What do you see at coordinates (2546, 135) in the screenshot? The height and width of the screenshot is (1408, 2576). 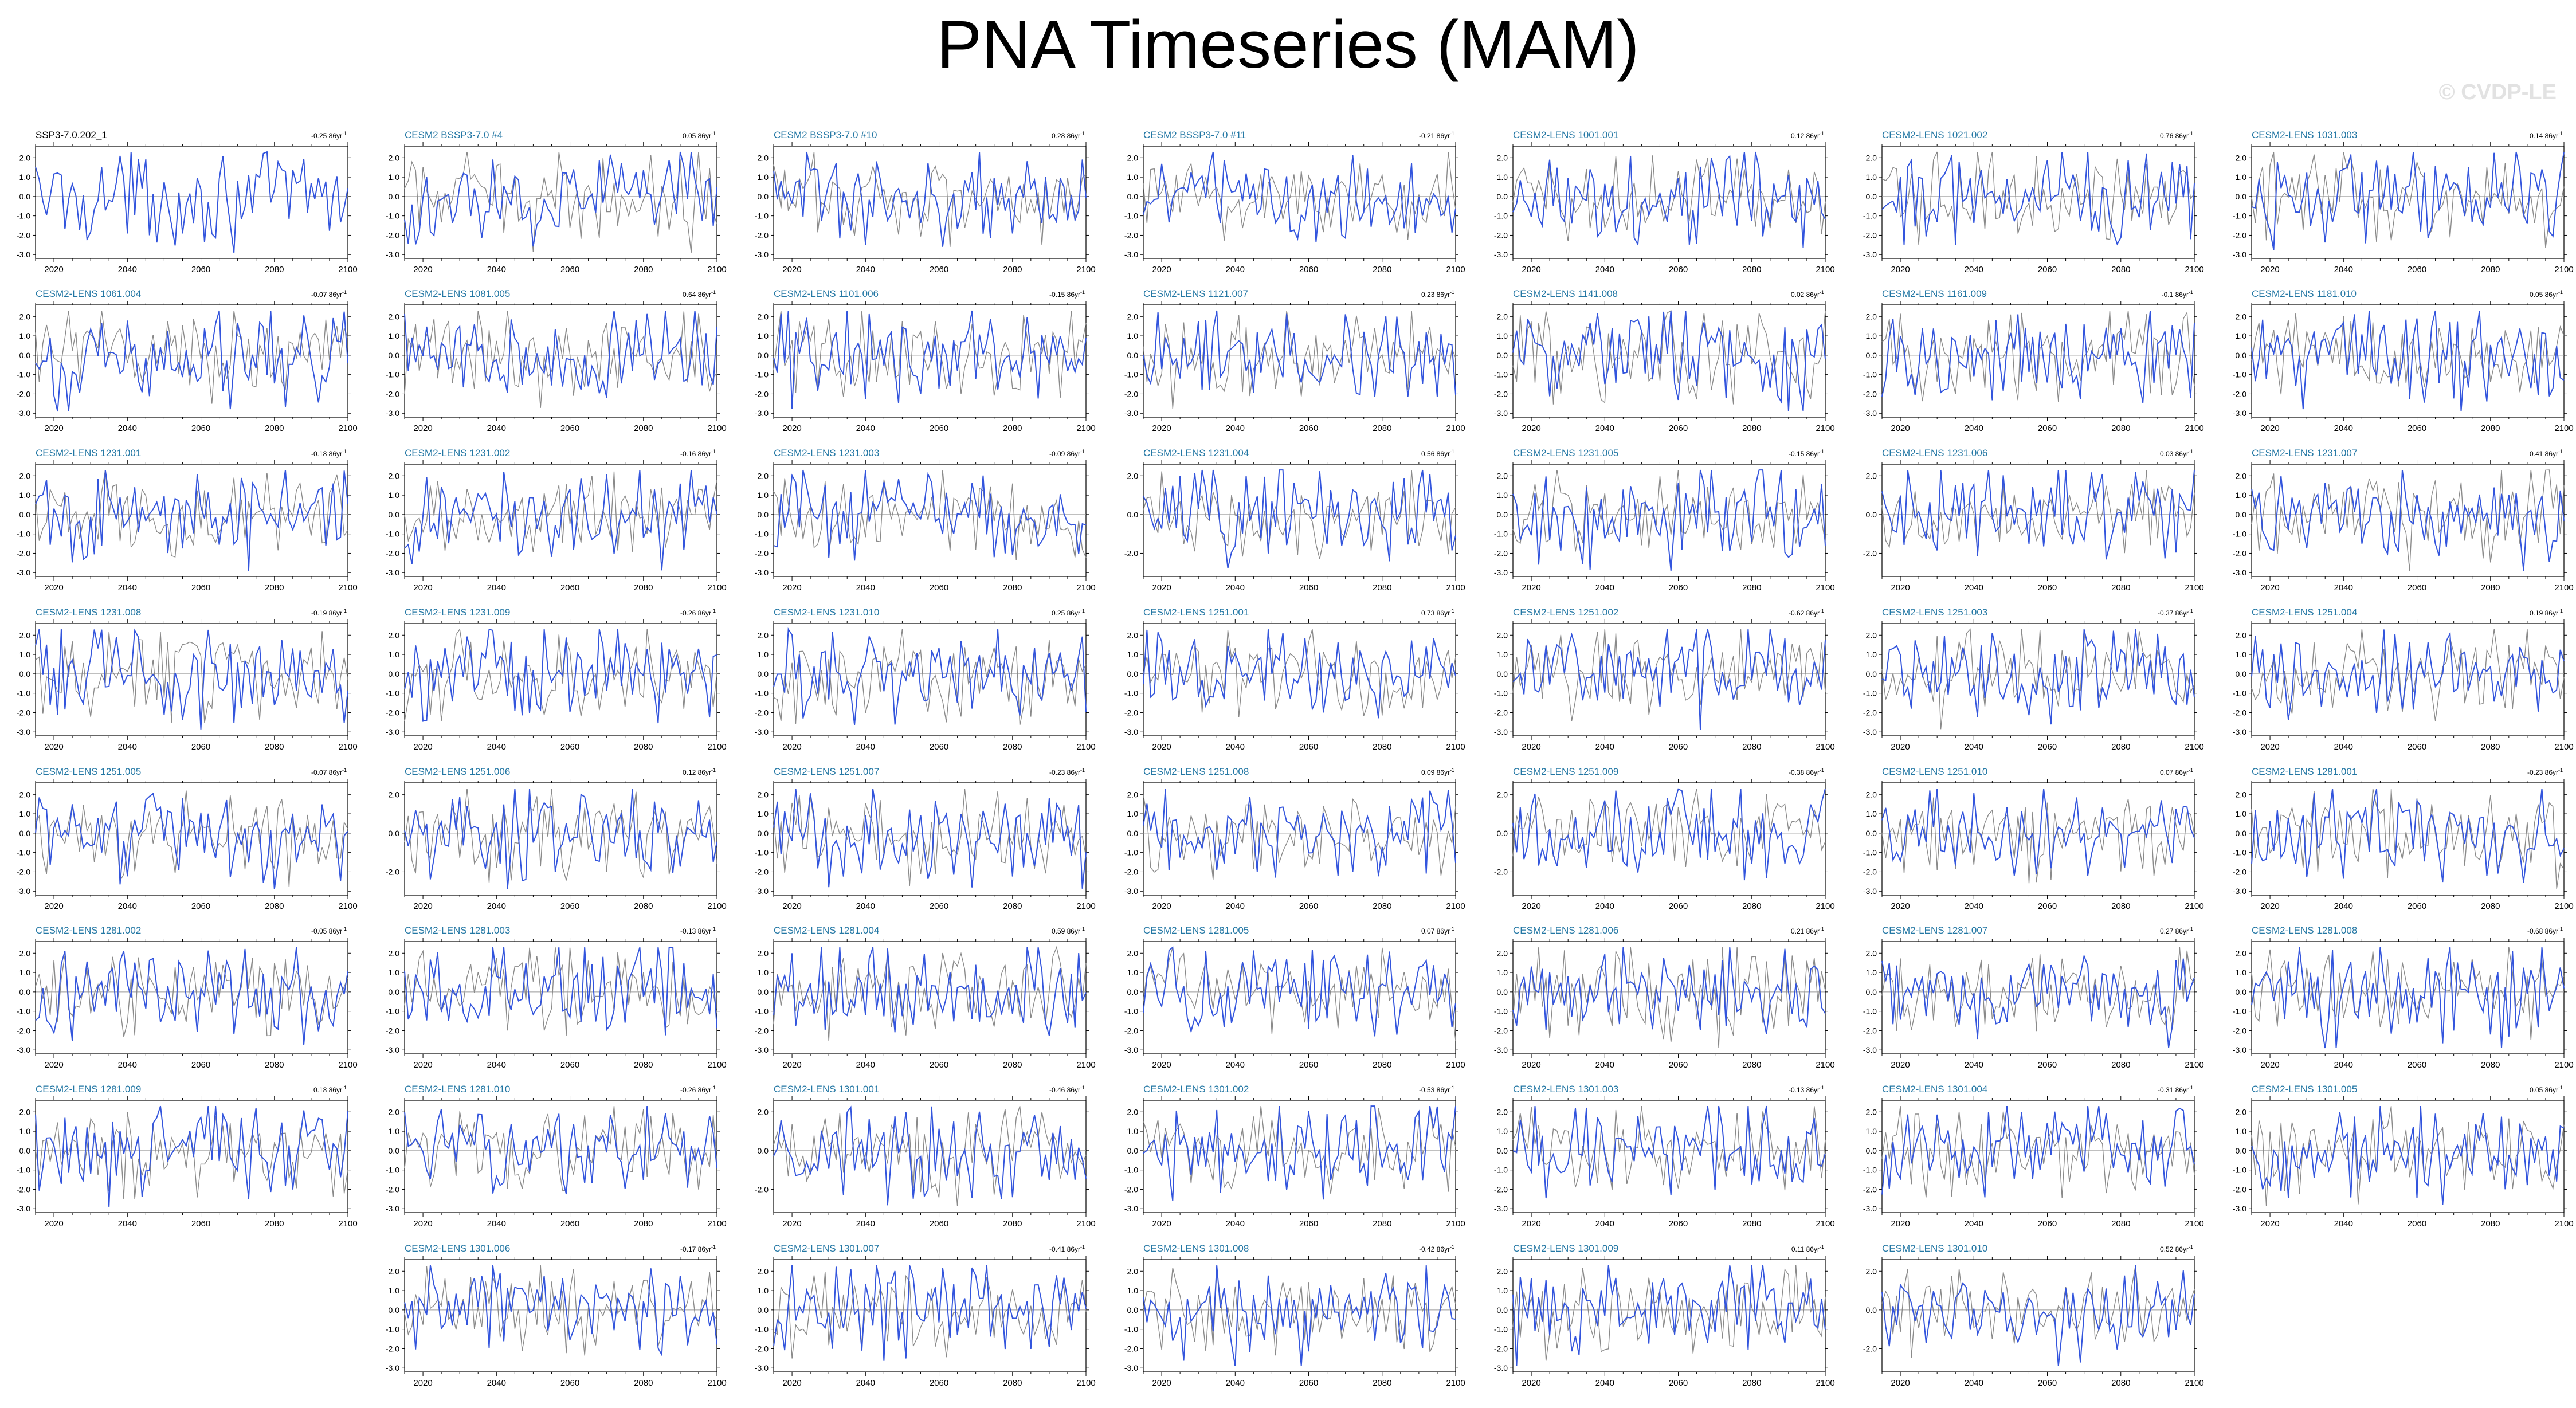 I see `panel-trend: 0.14 86yr-1` at bounding box center [2546, 135].